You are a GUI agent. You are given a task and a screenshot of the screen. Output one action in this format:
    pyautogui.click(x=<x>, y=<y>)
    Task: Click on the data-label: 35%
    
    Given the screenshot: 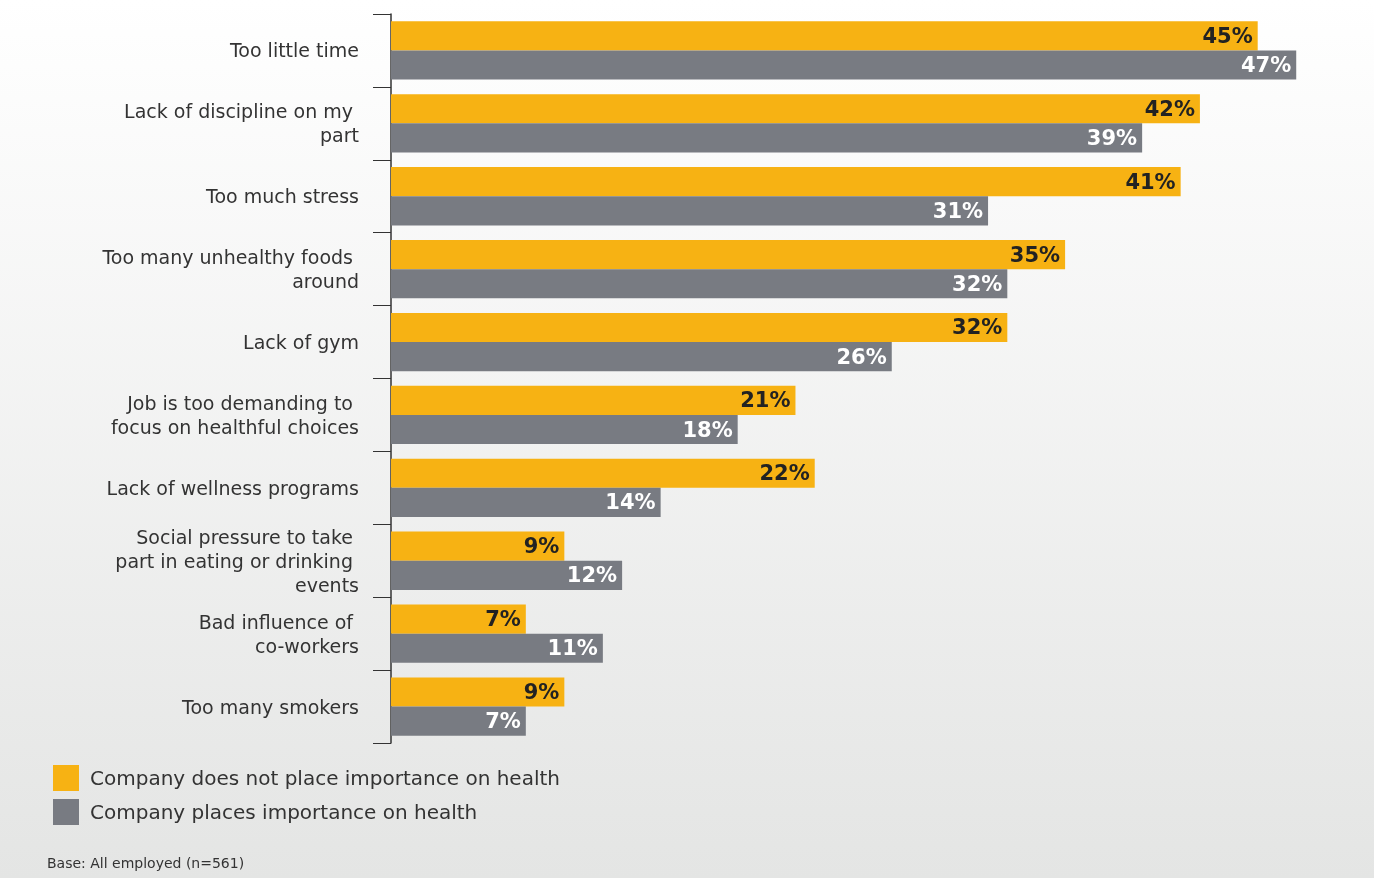 What is the action you would take?
    pyautogui.click(x=1035, y=254)
    